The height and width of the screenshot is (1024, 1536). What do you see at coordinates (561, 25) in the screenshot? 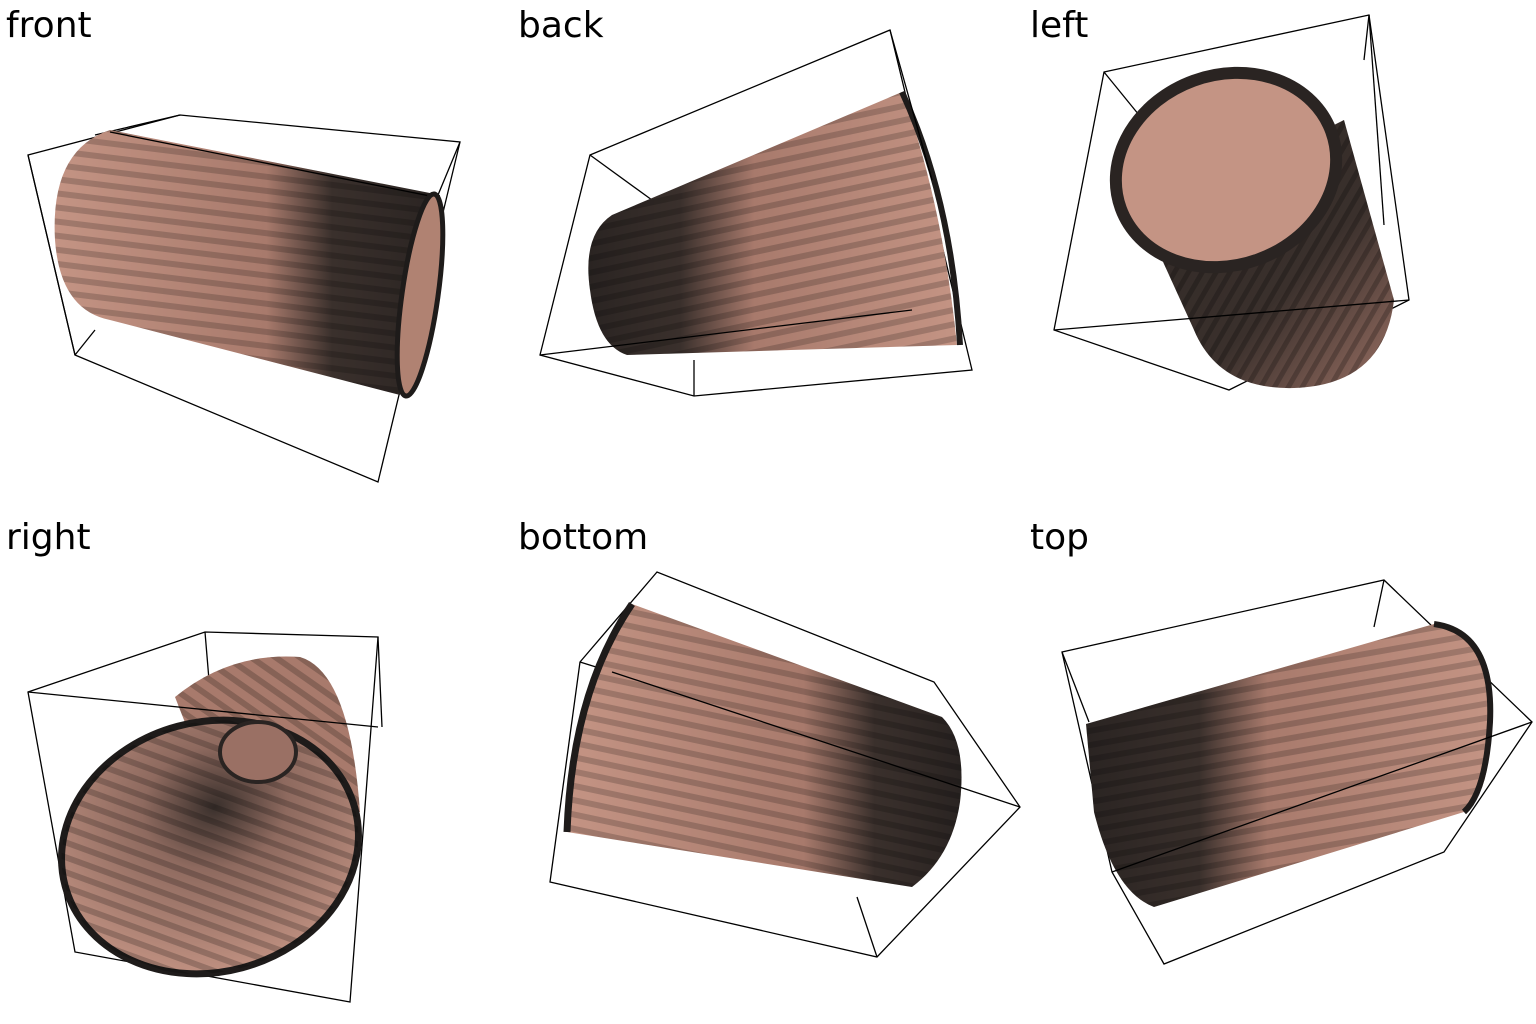
I see `view-label: back` at bounding box center [561, 25].